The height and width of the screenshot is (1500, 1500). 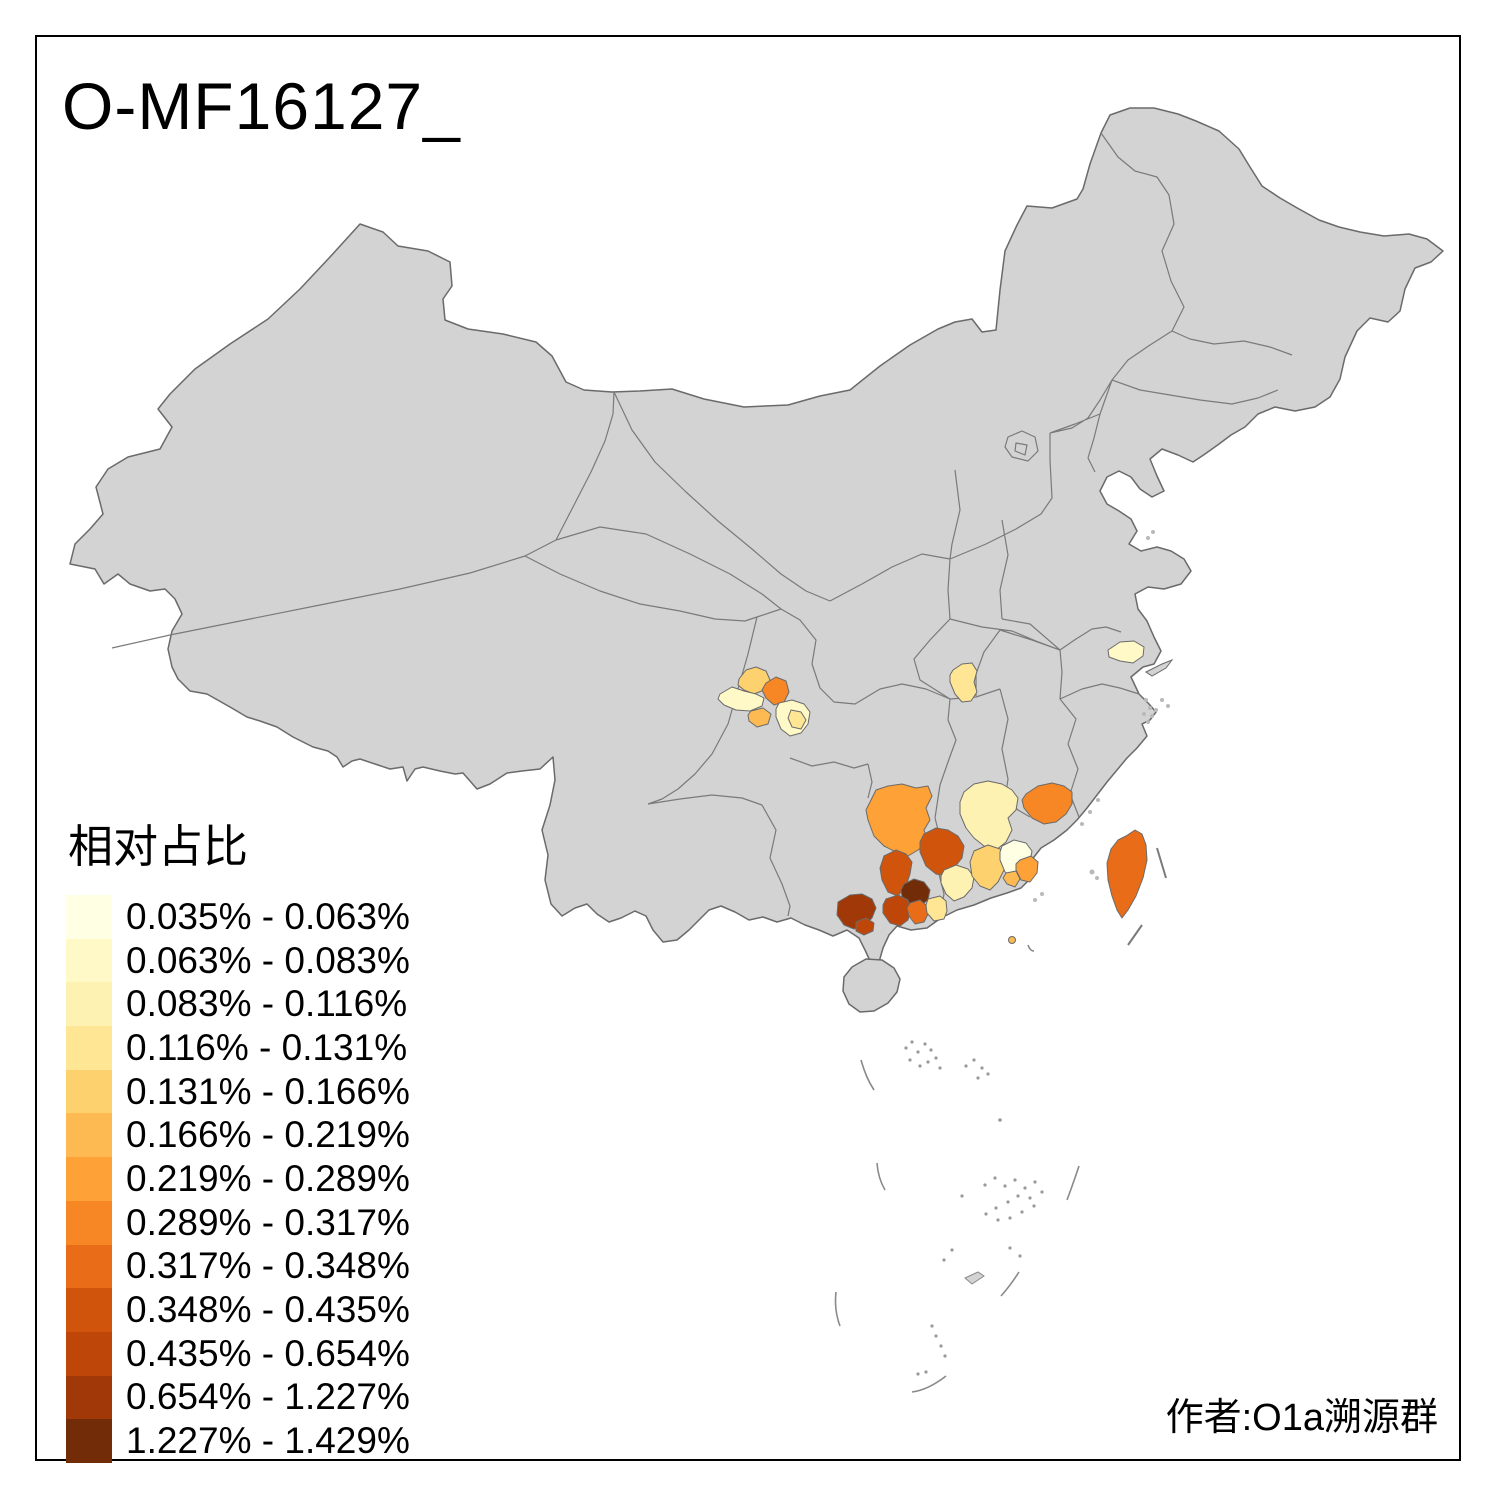 What do you see at coordinates (963, 682) in the screenshot?
I see `region-hunan-northwest` at bounding box center [963, 682].